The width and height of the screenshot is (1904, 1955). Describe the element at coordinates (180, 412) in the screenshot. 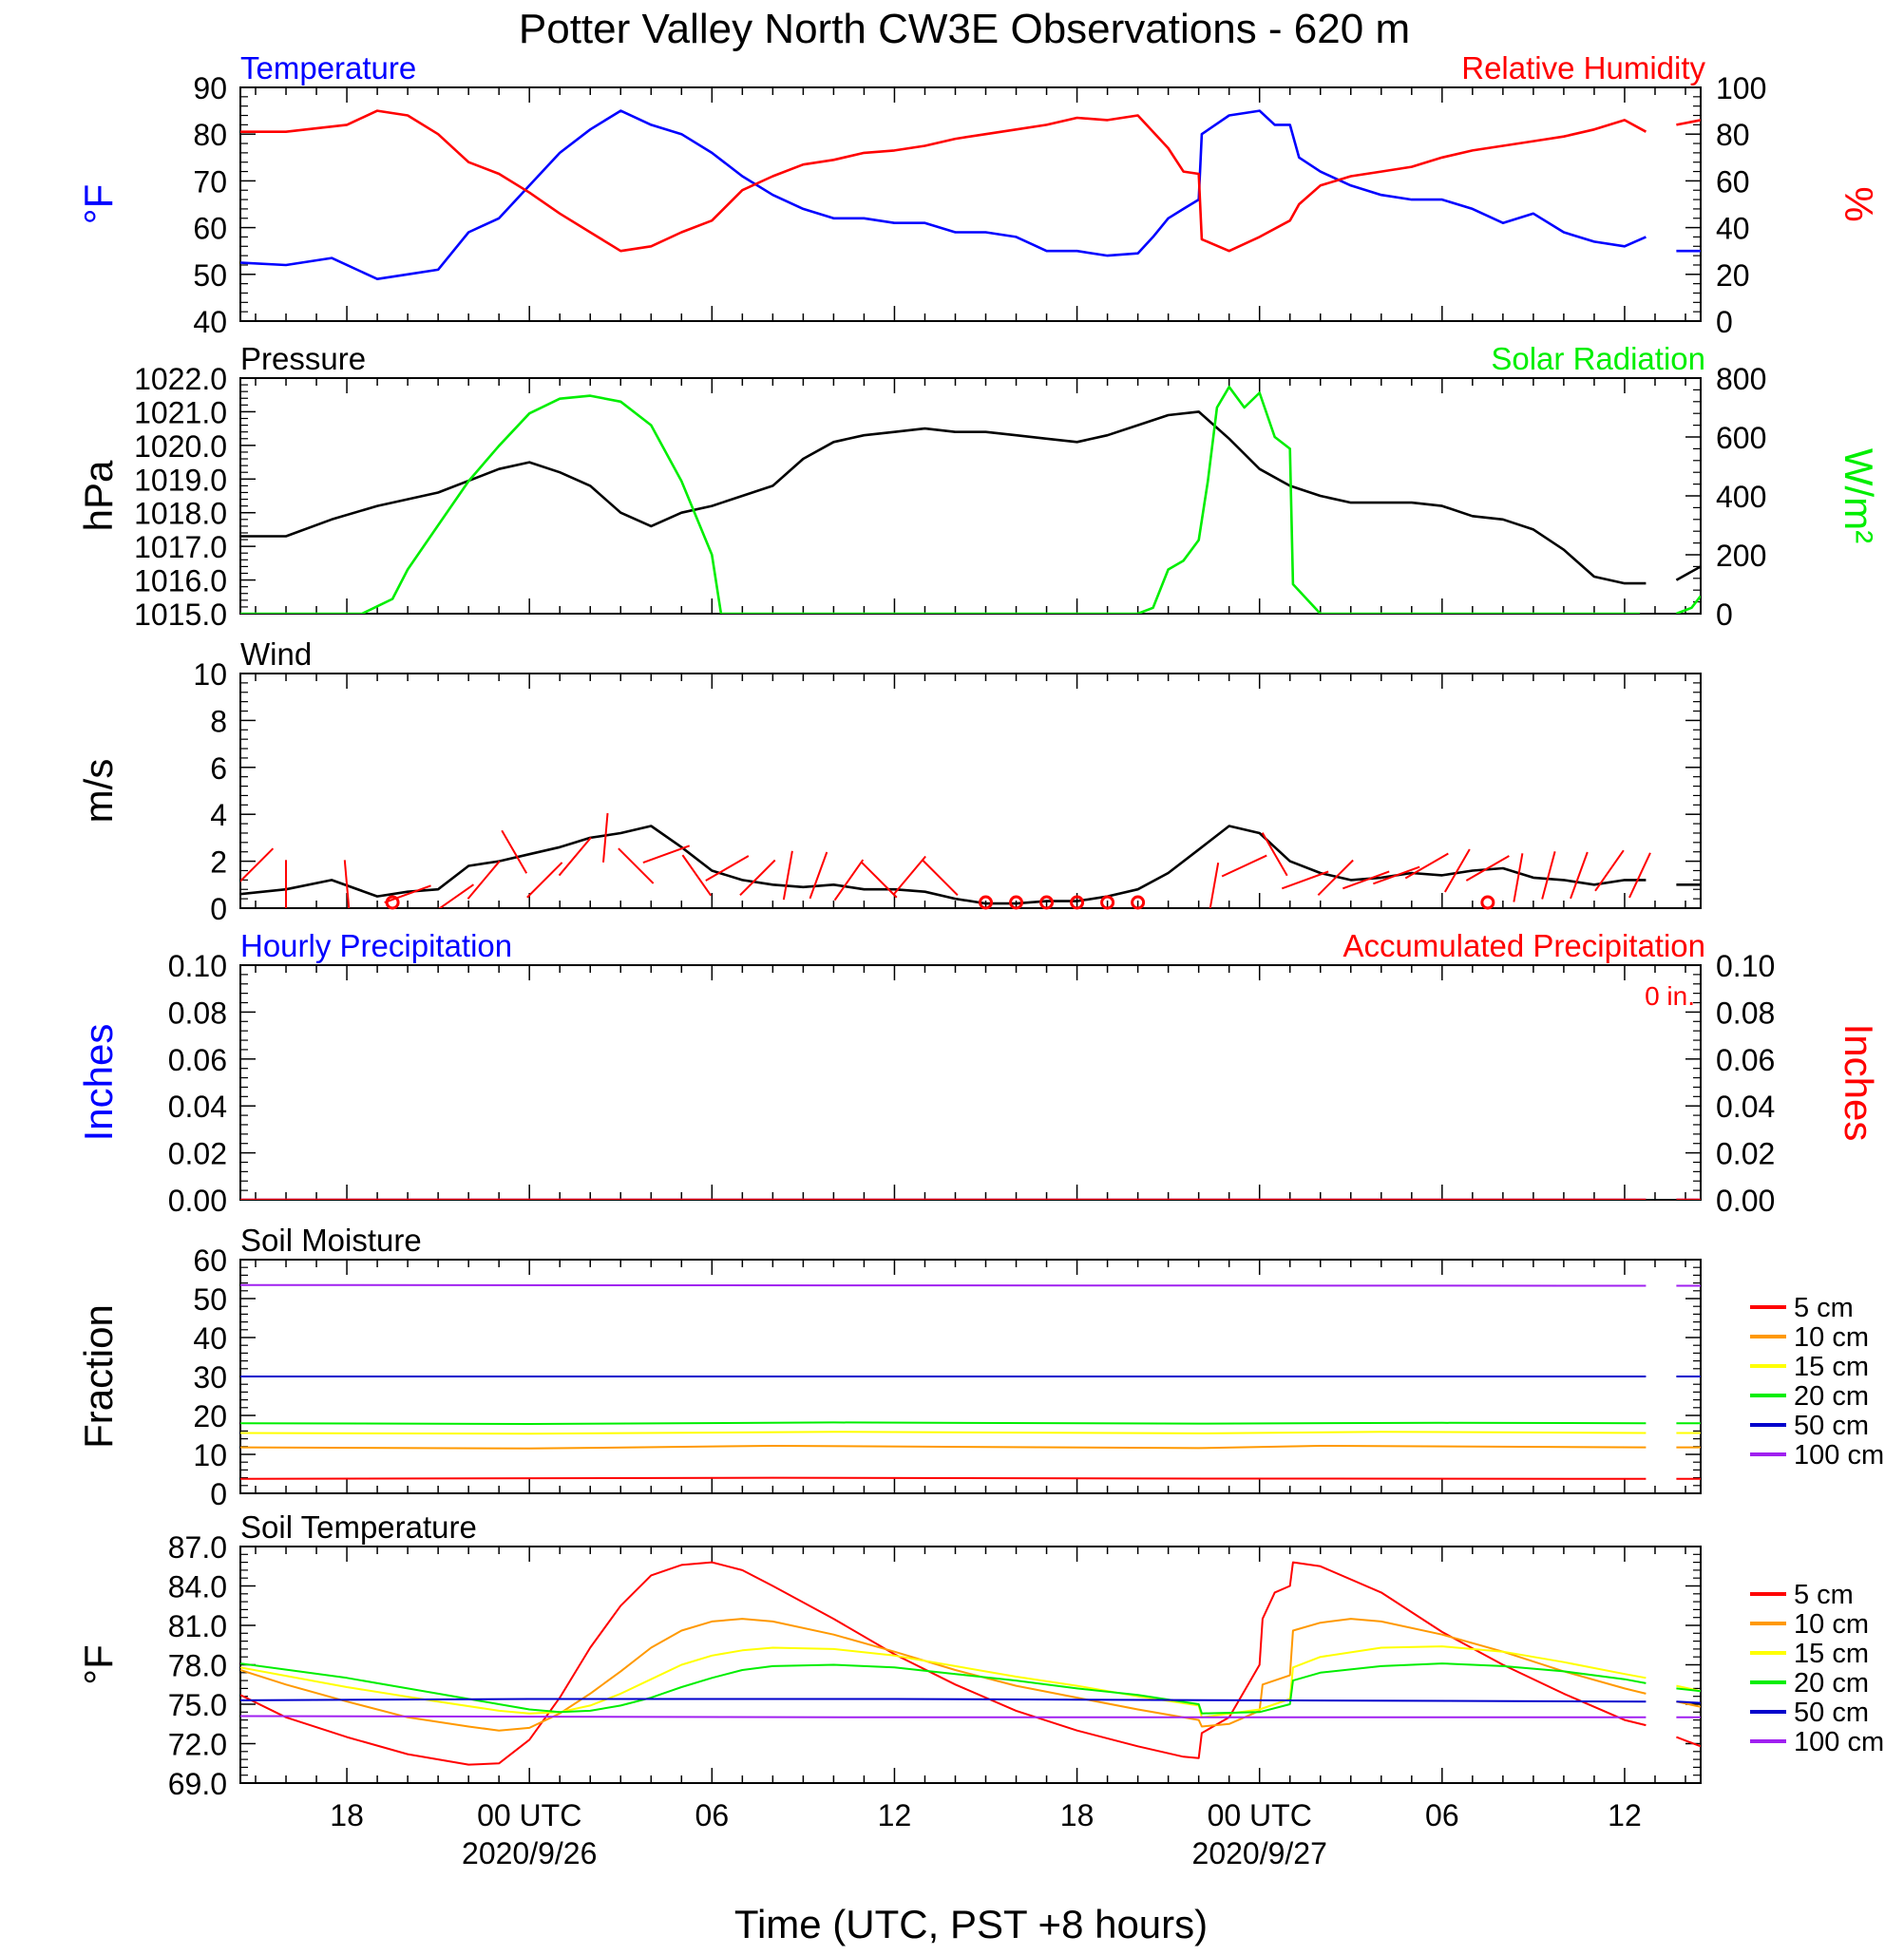

I see `y-tick-label-left: 1021.0` at that location.